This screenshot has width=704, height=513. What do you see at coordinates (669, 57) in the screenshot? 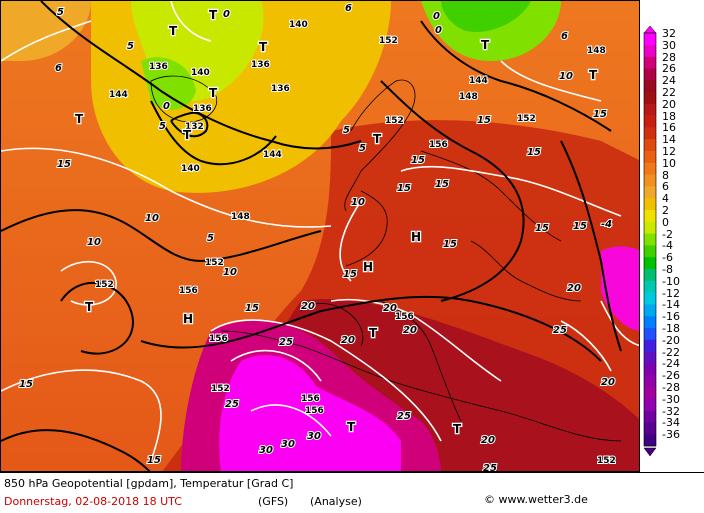
I see `colorbar-tick-label: 28` at bounding box center [669, 57].